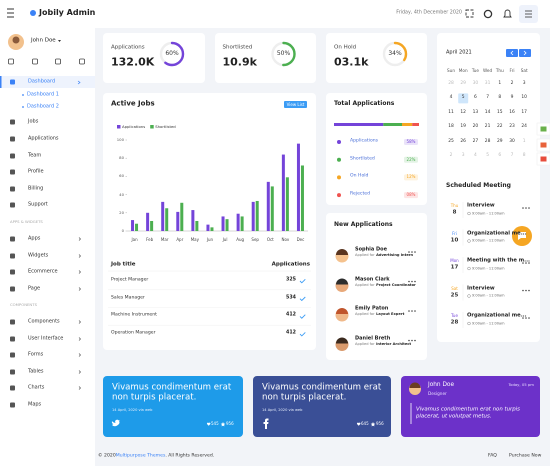 This screenshot has height=466, width=550. What do you see at coordinates (415, 385) in the screenshot?
I see `profile-hair` at bounding box center [415, 385].